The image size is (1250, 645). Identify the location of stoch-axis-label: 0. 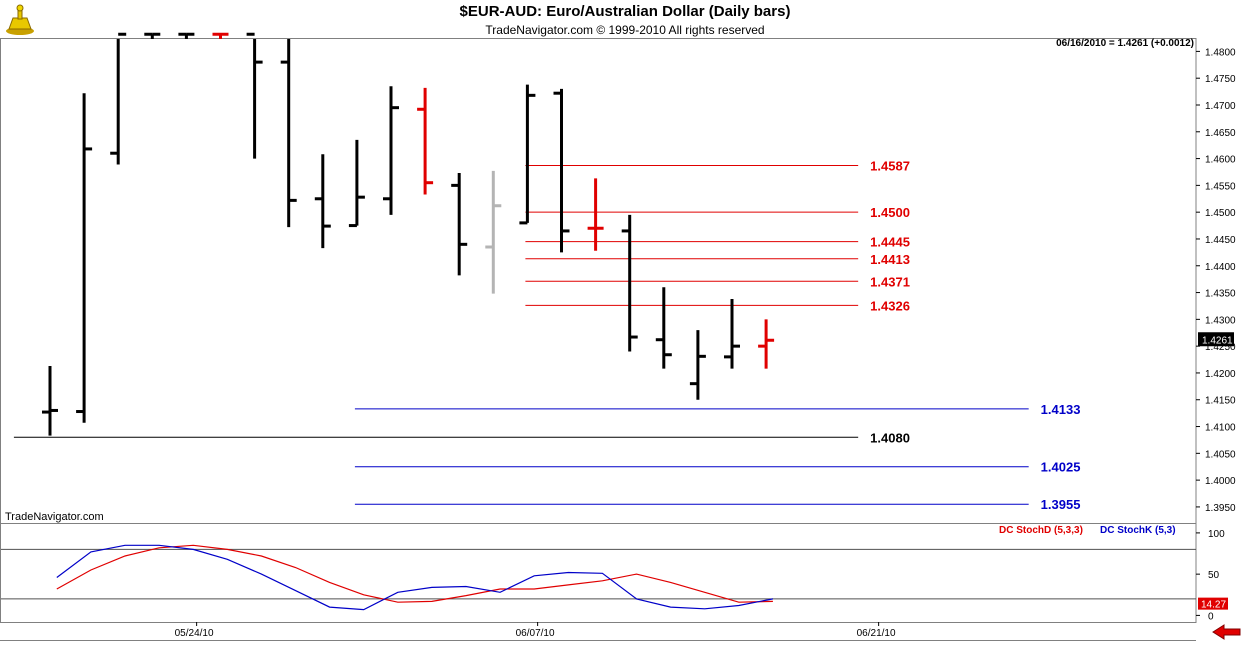
(1211, 616).